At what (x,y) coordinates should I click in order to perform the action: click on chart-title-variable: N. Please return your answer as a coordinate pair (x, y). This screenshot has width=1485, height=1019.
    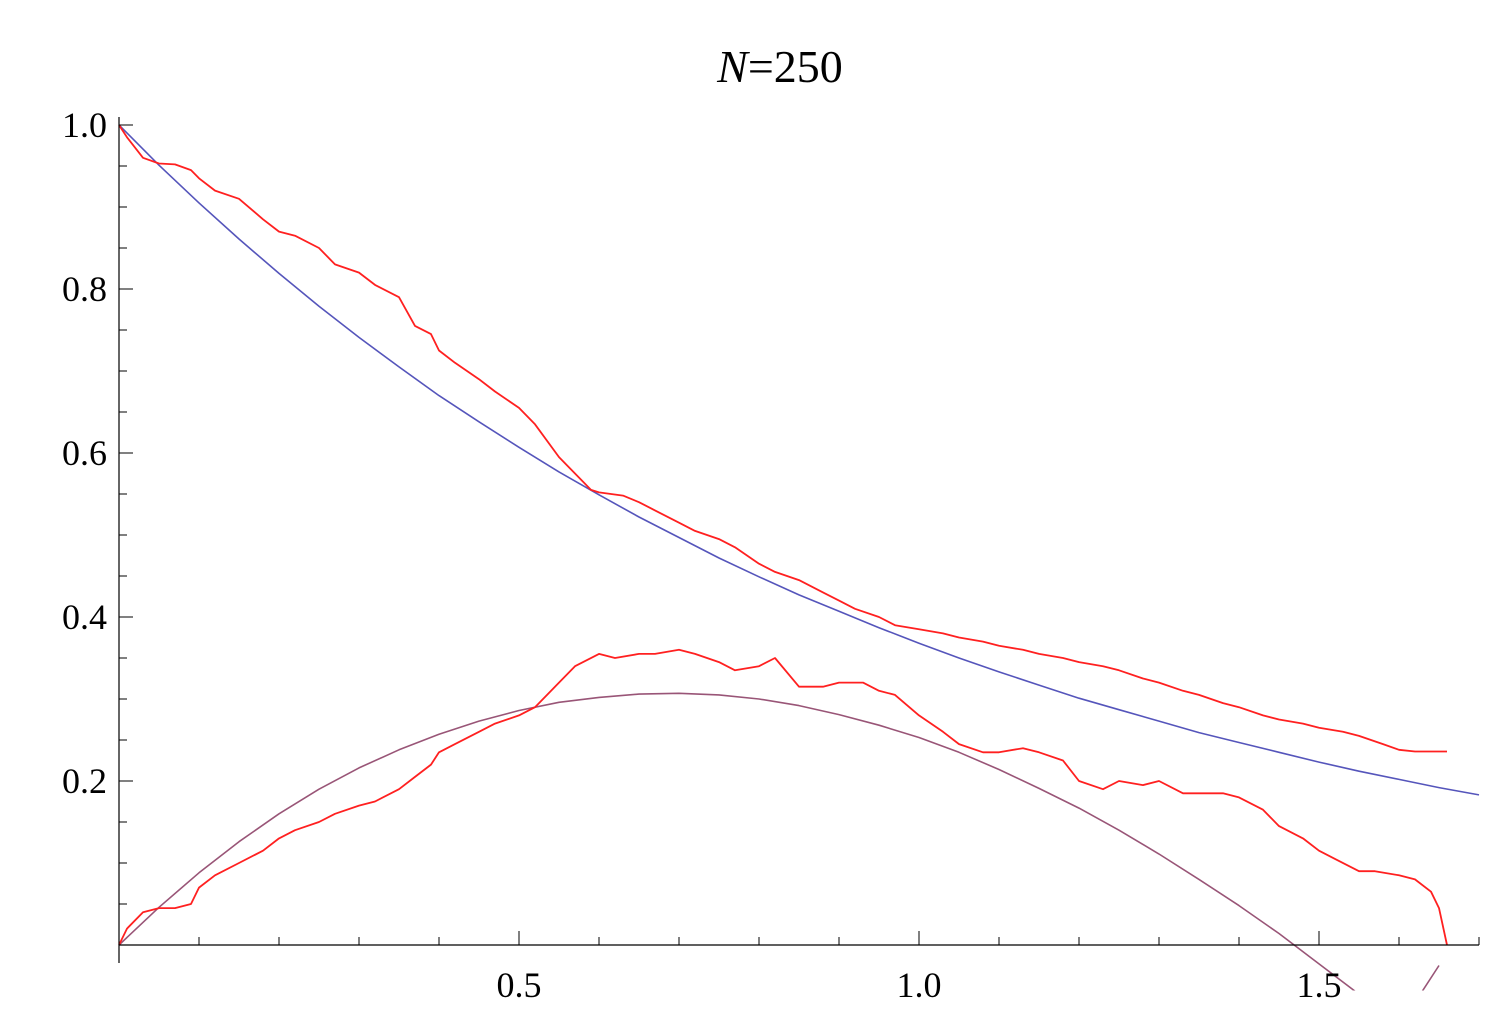
    Looking at the image, I should click on (733, 66).